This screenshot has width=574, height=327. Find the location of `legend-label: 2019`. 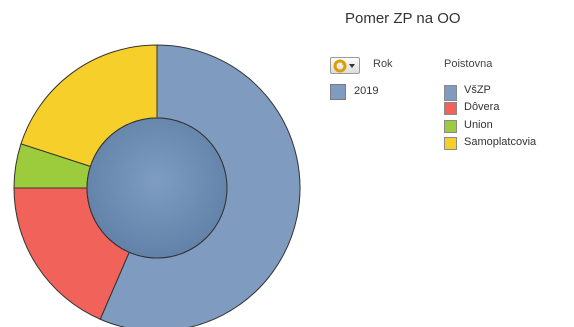

legend-label: 2019 is located at coordinates (366, 91).